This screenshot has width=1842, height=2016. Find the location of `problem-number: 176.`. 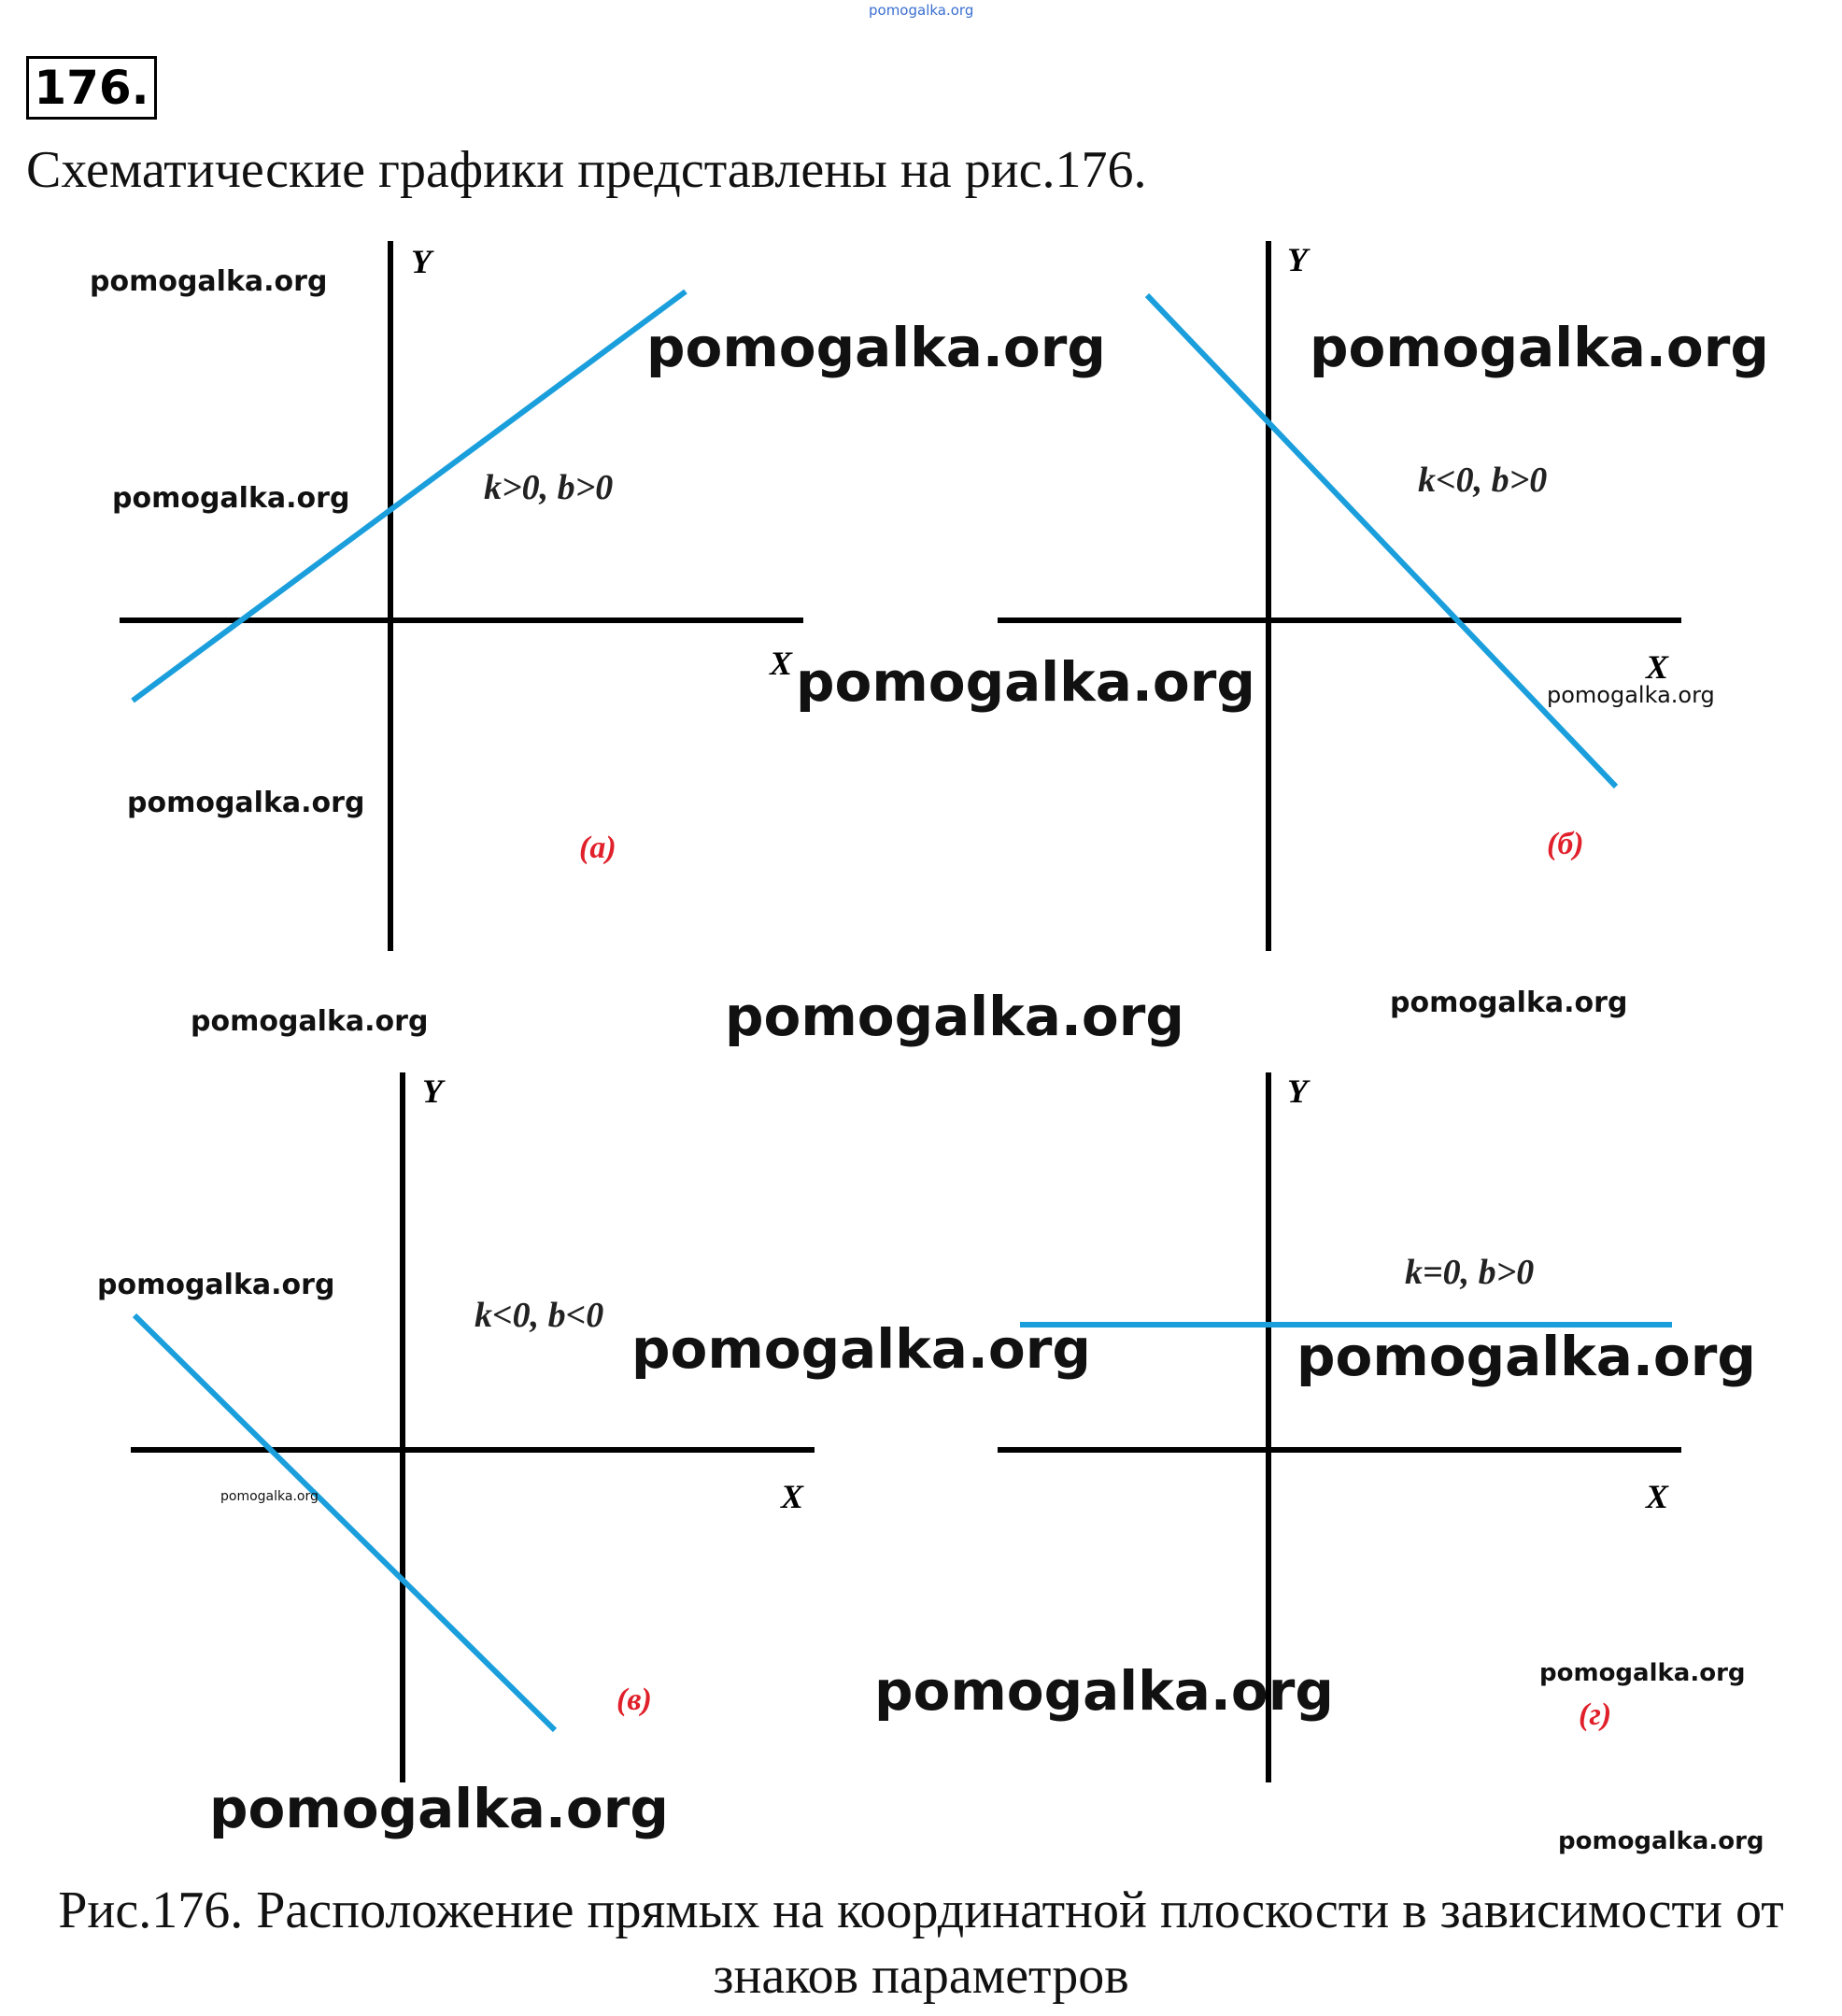

problem-number: 176. is located at coordinates (91, 88).